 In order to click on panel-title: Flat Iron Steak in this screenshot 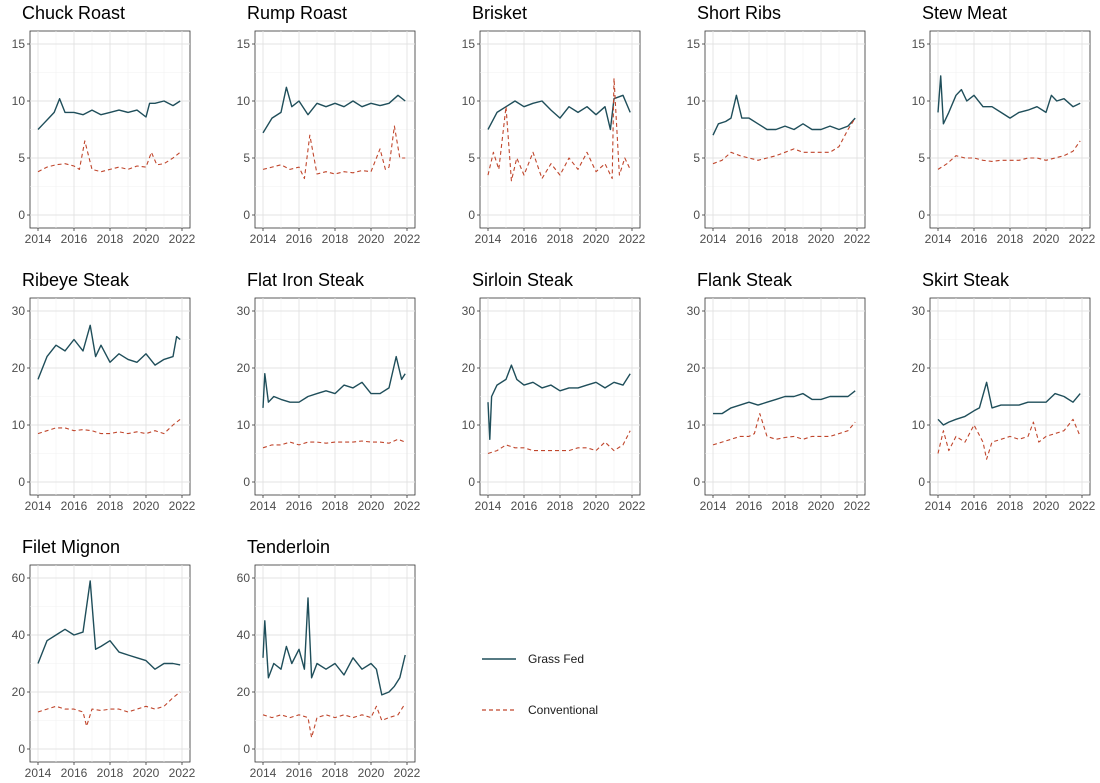, I will do `click(306, 280)`.